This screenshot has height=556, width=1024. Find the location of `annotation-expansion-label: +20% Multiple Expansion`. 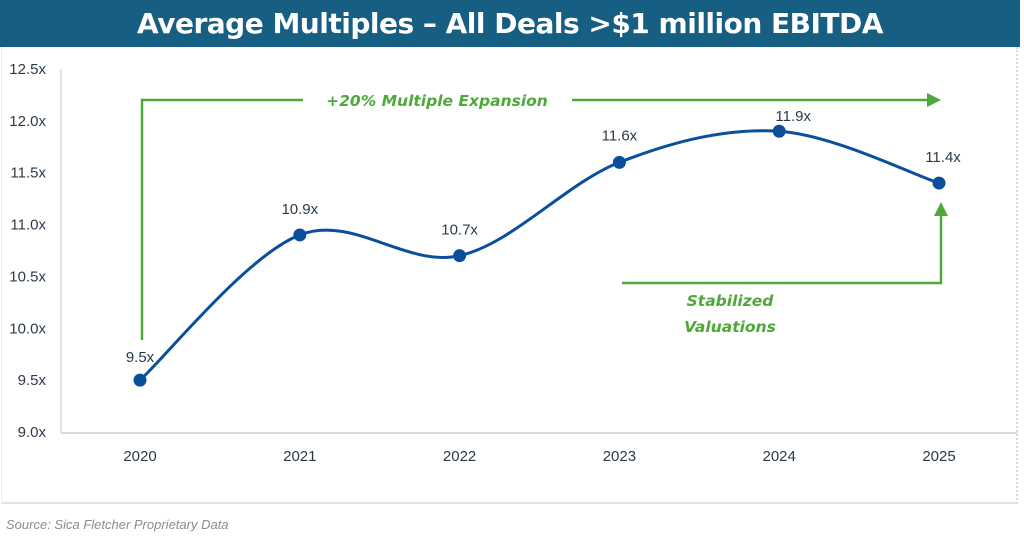

annotation-expansion-label: +20% Multiple Expansion is located at coordinates (437, 101).